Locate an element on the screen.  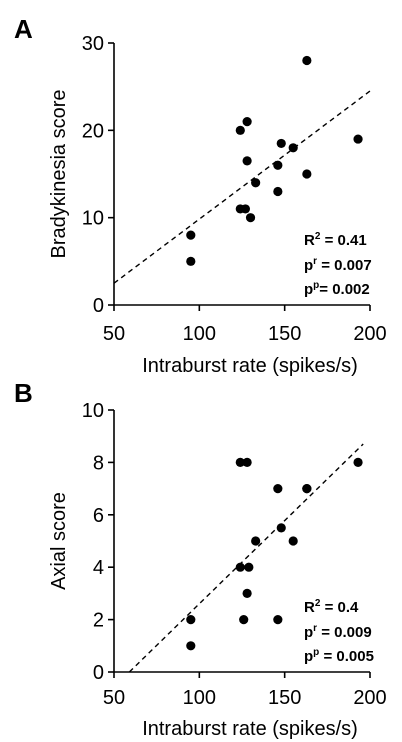
y-tick-label: 4 is located at coordinates (98, 568).